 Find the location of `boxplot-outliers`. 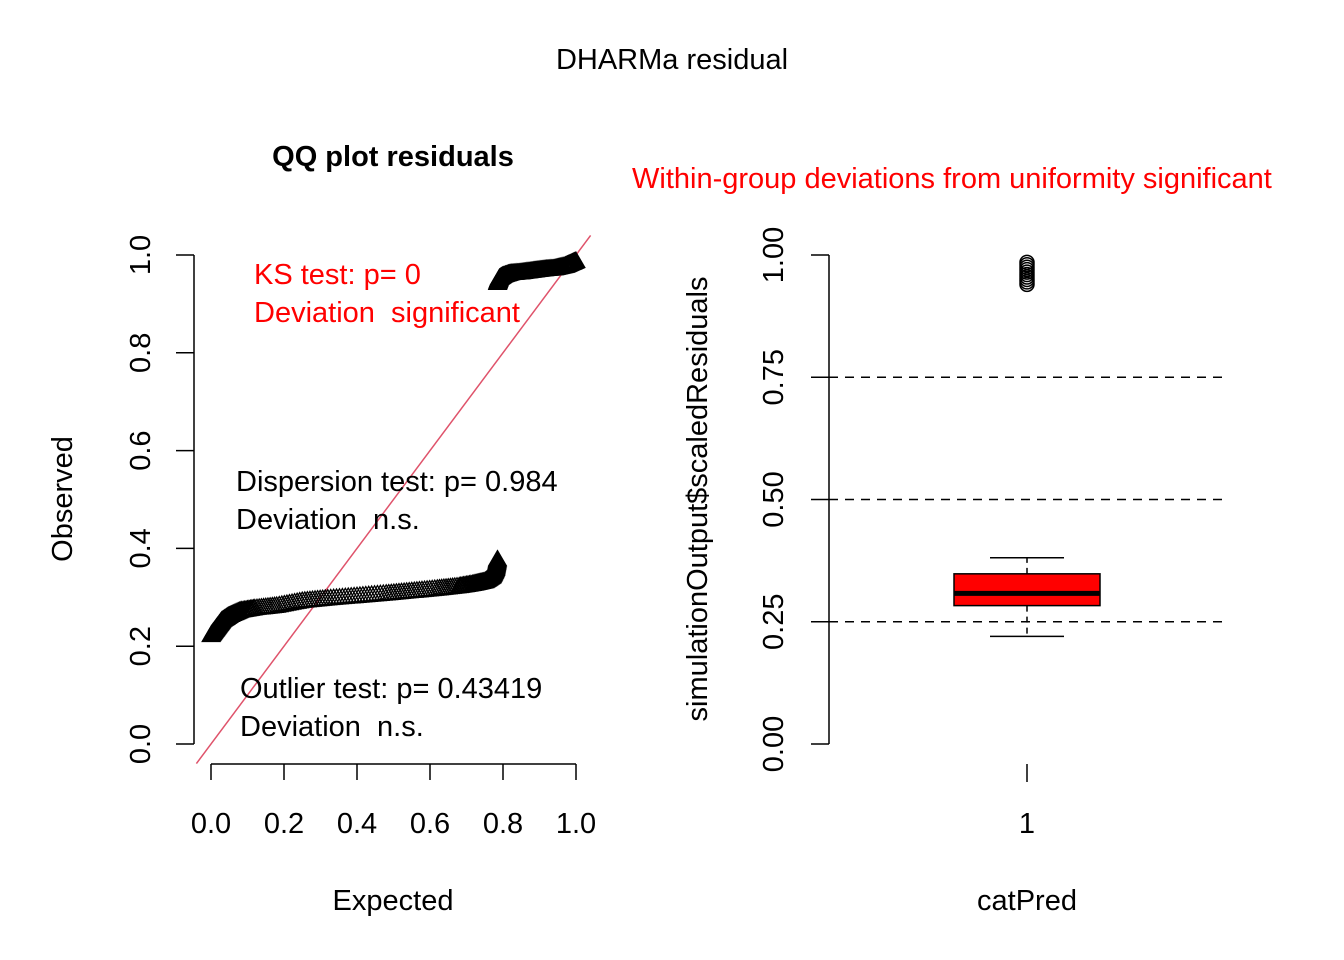

boxplot-outliers is located at coordinates (1027, 273).